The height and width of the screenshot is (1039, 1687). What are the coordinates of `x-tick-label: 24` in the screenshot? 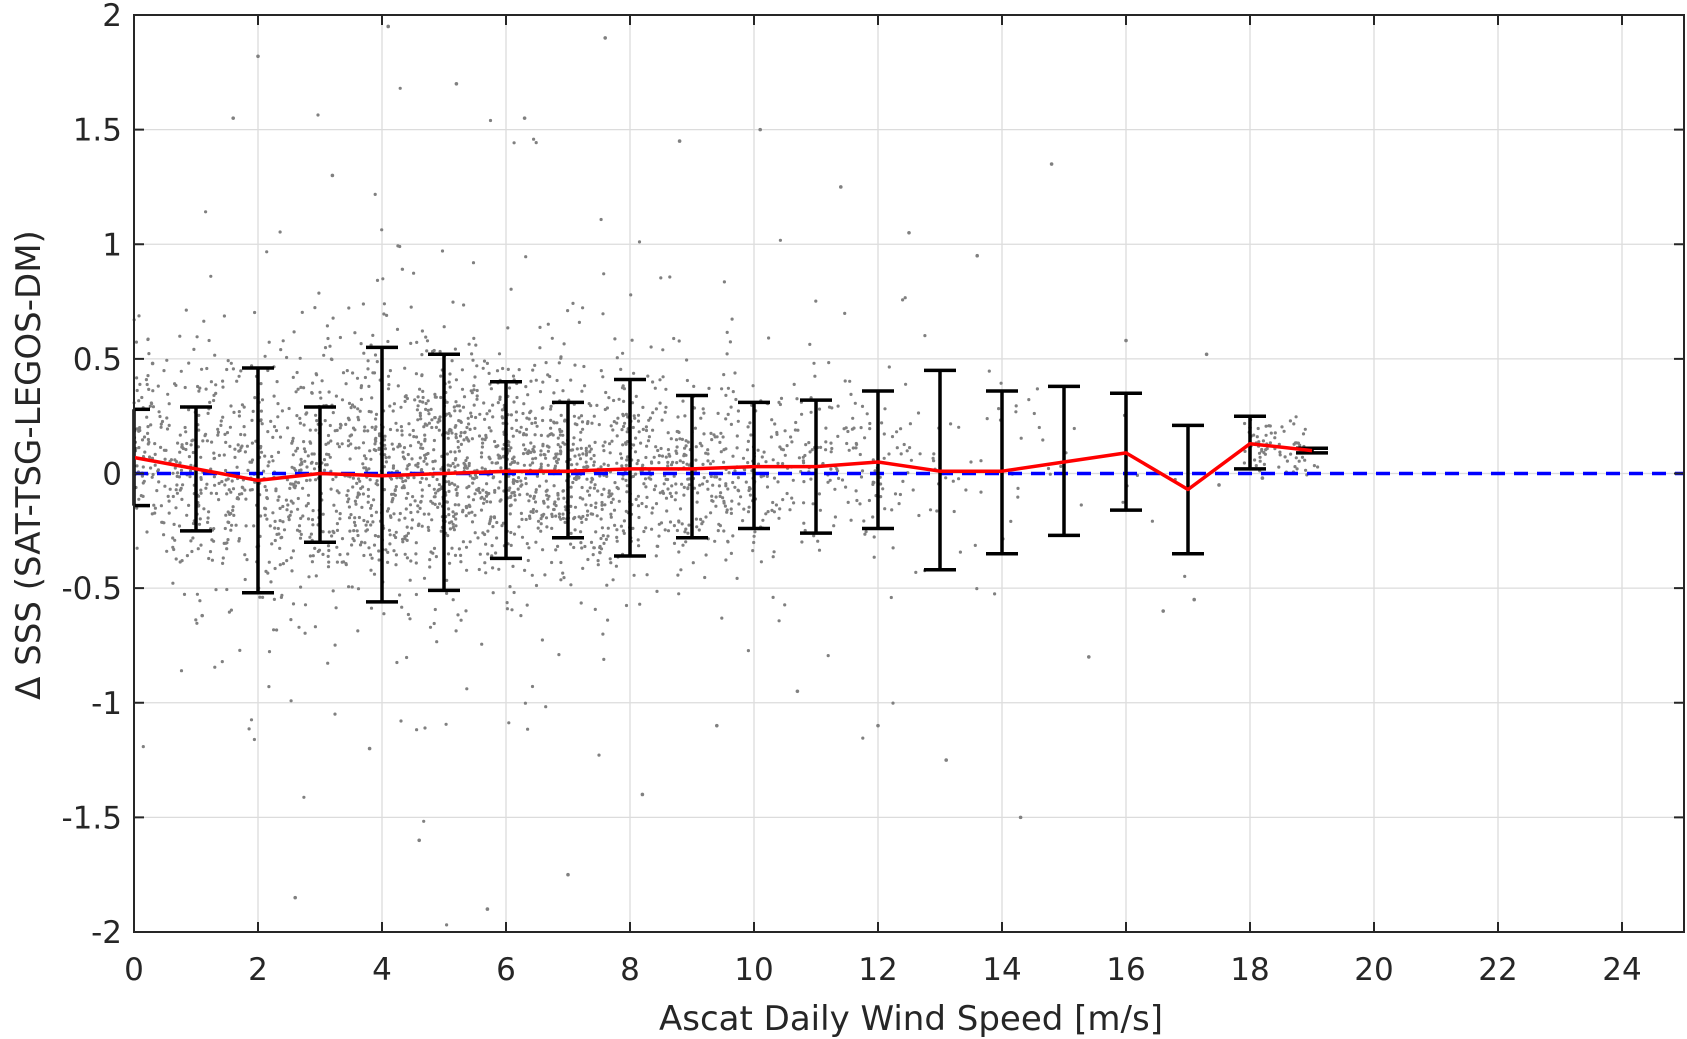 It's located at (1621, 970).